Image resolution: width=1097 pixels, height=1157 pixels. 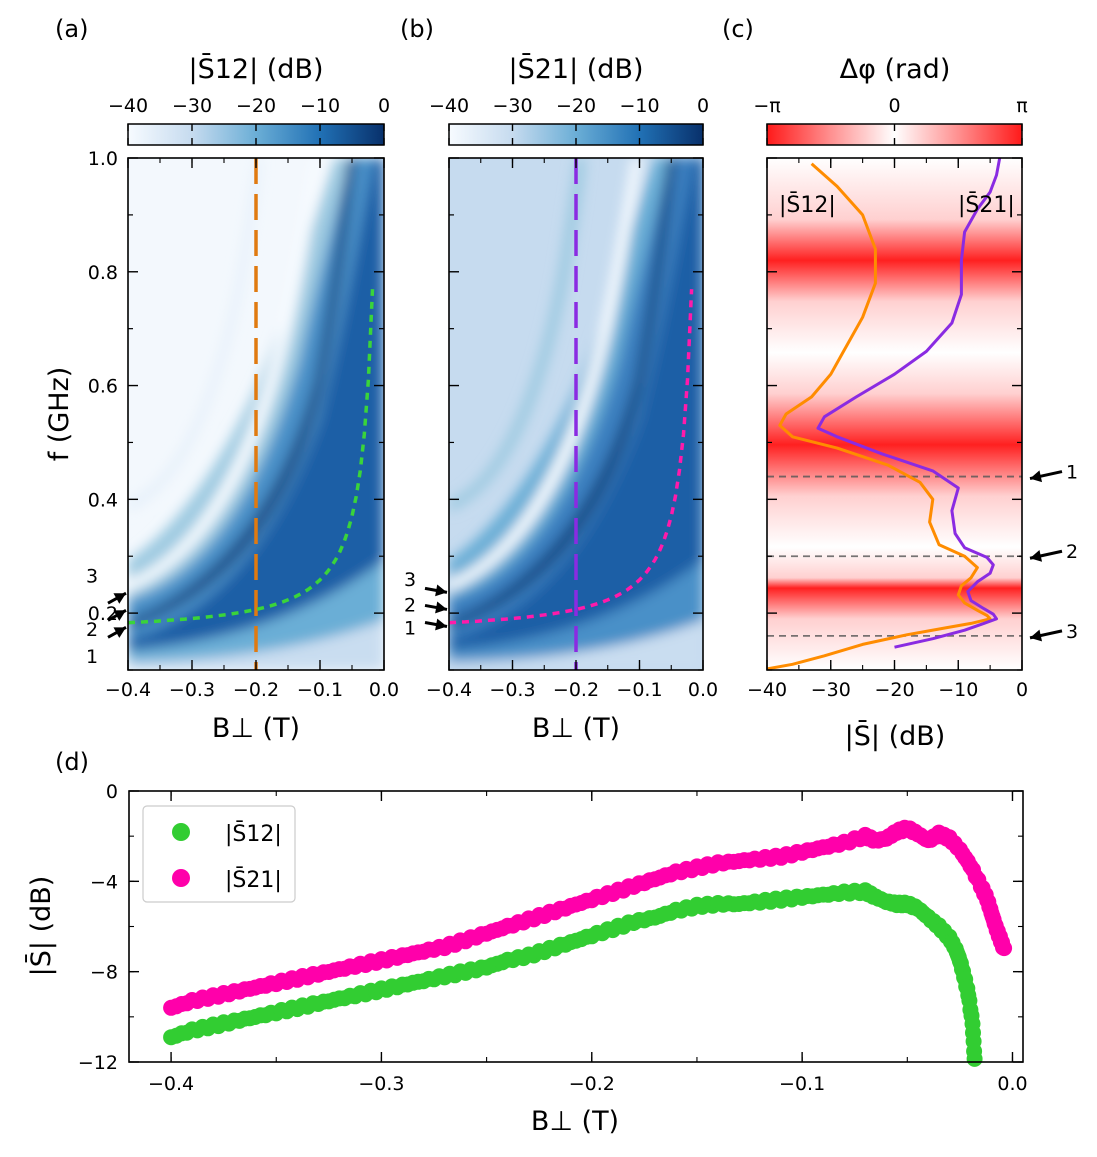 I want to click on xtick-label-a: −0.4, so click(x=128, y=690).